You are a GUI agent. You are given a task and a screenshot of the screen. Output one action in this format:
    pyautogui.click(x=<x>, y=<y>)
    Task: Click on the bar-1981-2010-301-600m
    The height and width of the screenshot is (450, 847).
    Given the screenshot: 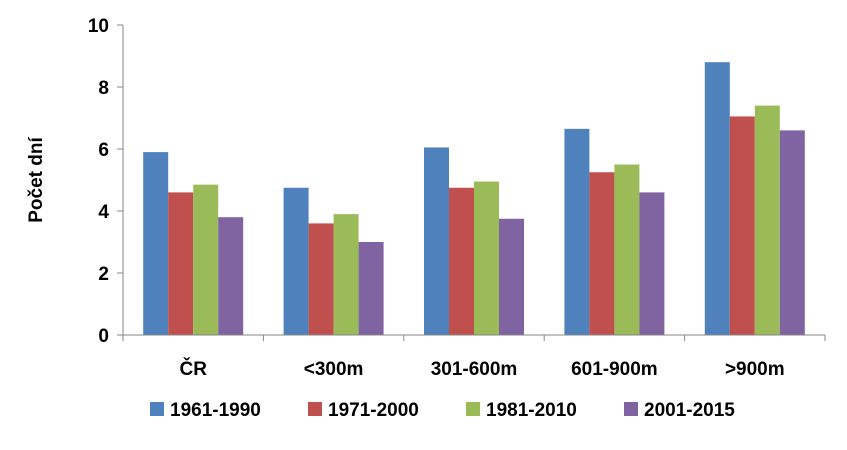 What is the action you would take?
    pyautogui.click(x=486, y=258)
    